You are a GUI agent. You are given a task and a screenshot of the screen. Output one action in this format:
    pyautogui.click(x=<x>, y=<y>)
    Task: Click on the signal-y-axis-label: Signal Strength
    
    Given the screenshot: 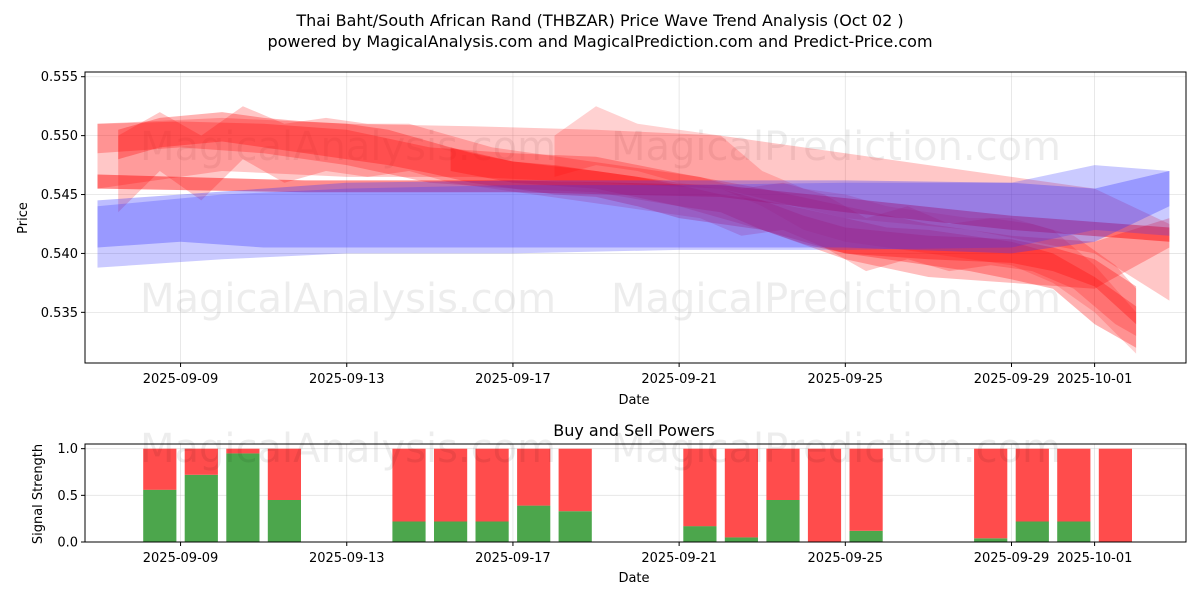 What is the action you would take?
    pyautogui.click(x=38, y=494)
    